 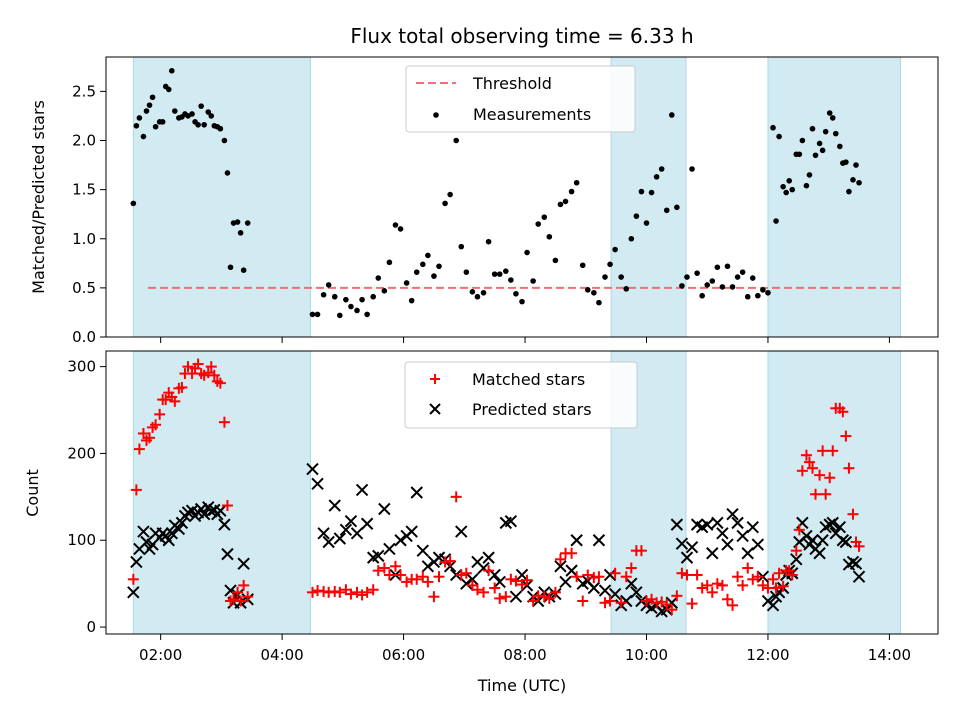 What do you see at coordinates (834, 197) in the screenshot?
I see `shaded-interval` at bounding box center [834, 197].